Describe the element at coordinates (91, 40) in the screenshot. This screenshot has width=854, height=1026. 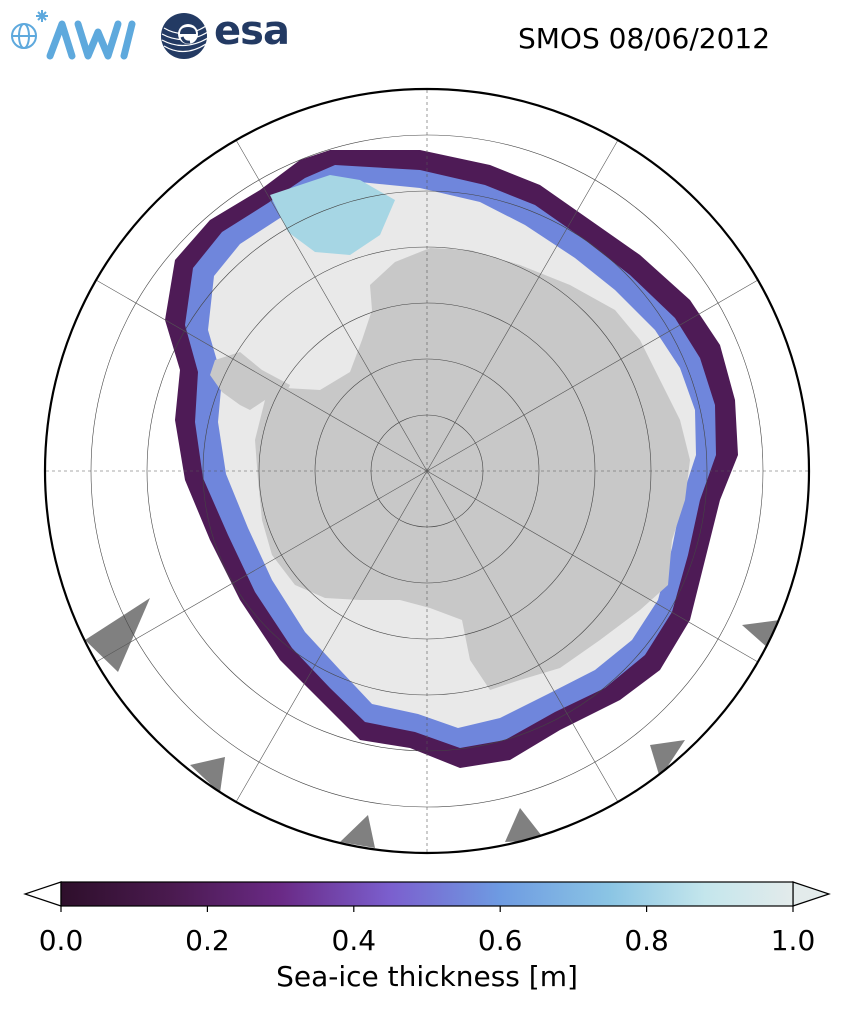
I see `awi-wordmark` at that location.